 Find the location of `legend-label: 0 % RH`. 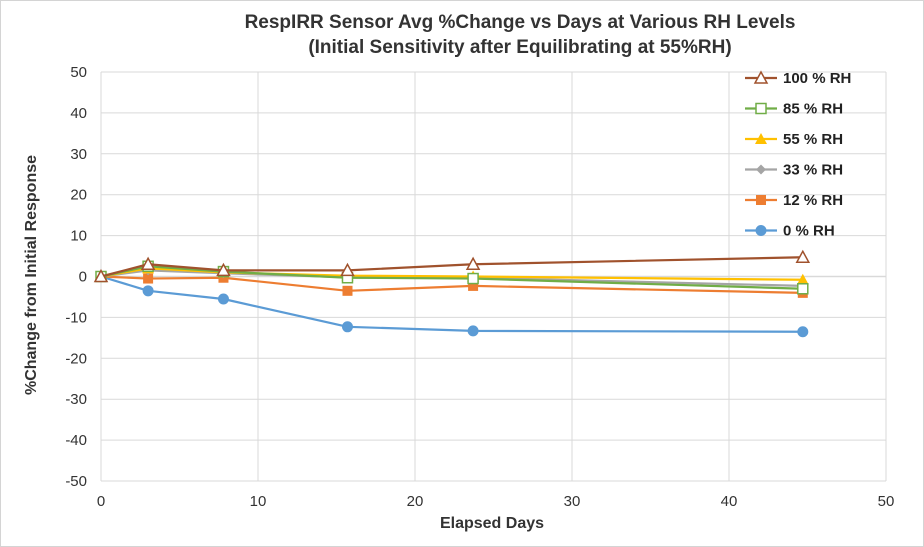

legend-label: 0 % RH is located at coordinates (809, 231).